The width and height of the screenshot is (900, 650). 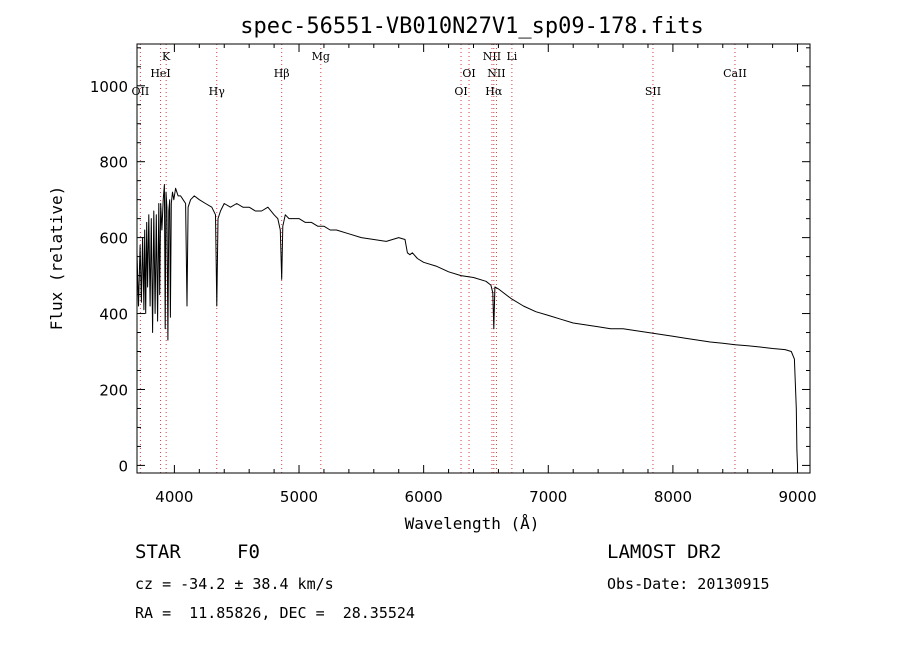 What do you see at coordinates (494, 91) in the screenshot?
I see `spectral-line-label: Hα` at bounding box center [494, 91].